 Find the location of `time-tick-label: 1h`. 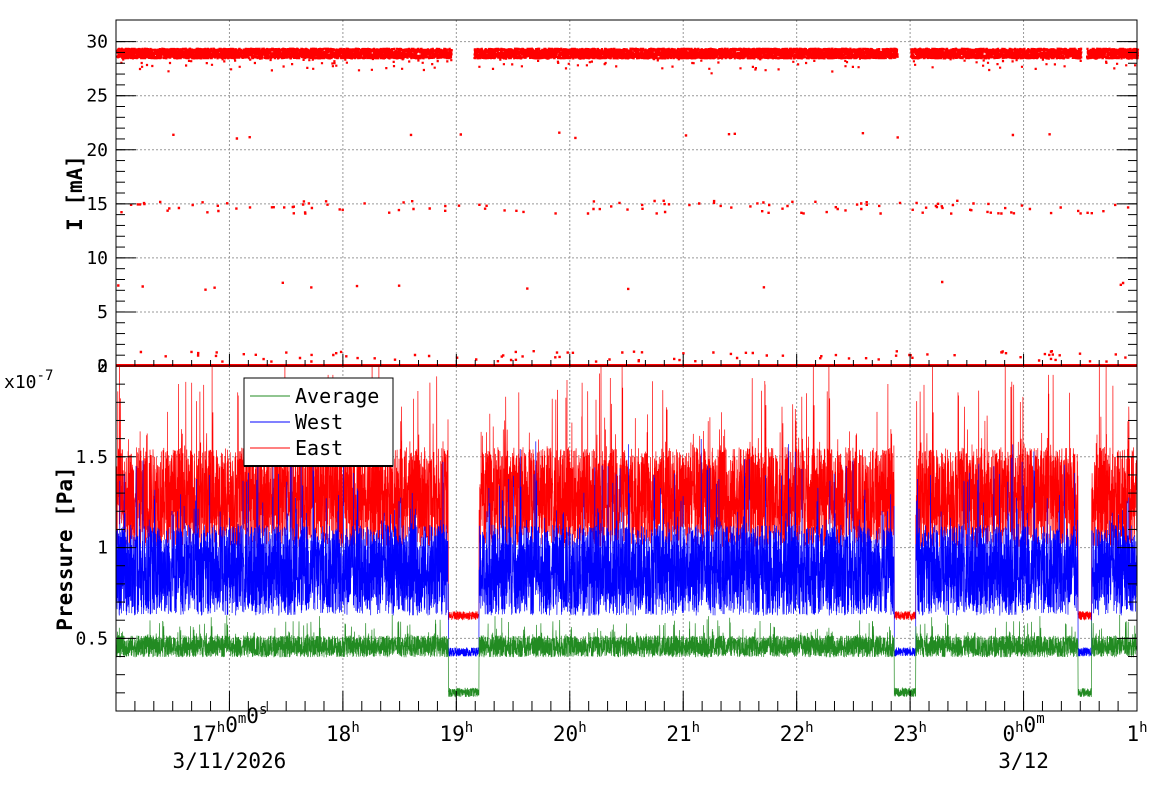

time-tick-label: 1h is located at coordinates (1136, 733).